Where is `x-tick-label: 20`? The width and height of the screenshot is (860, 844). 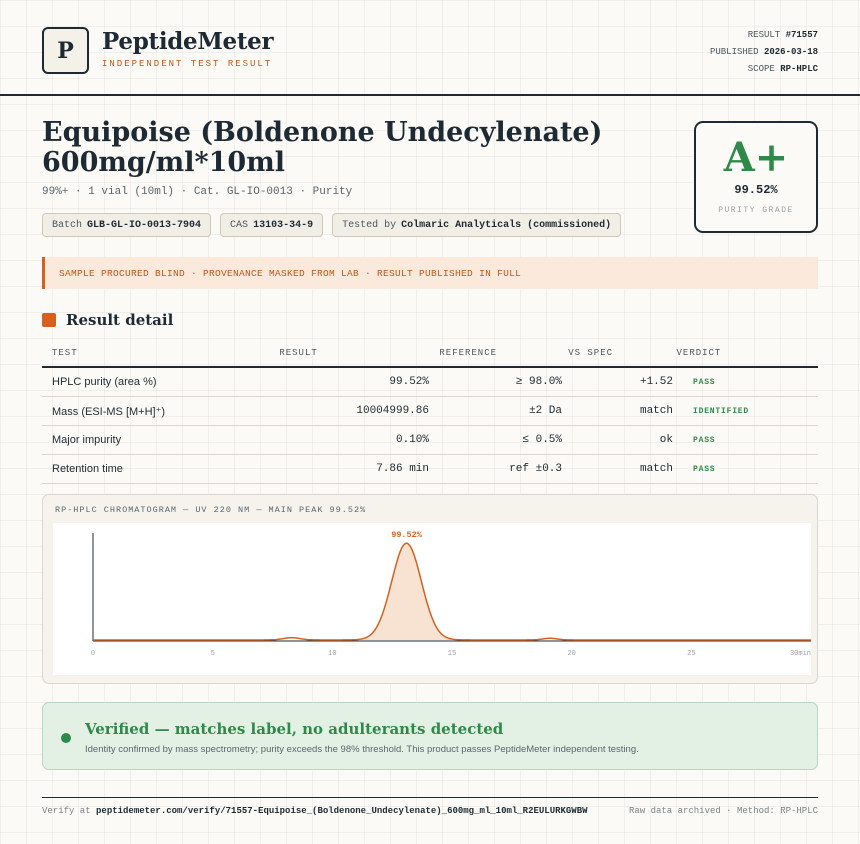 x-tick-label: 20 is located at coordinates (571, 654).